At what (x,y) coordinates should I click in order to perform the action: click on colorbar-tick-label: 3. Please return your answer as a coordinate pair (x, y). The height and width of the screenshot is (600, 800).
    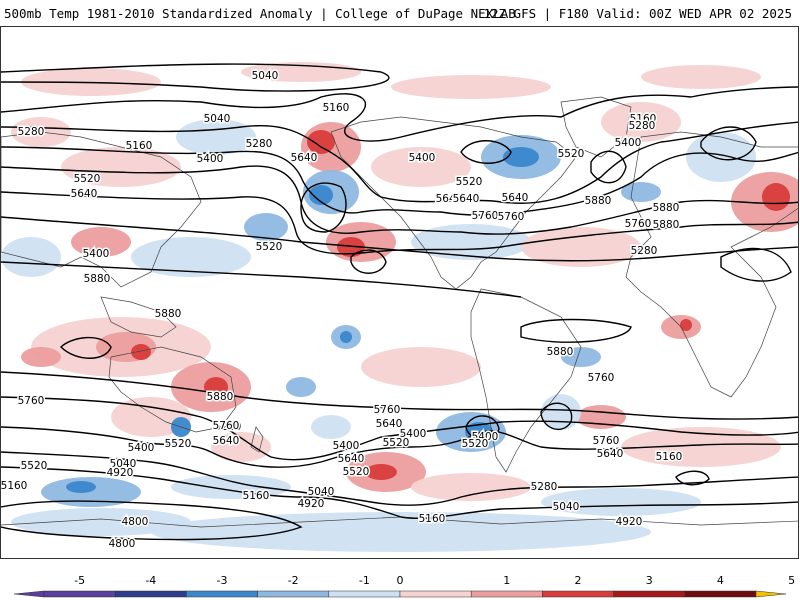
    Looking at the image, I should click on (649, 580).